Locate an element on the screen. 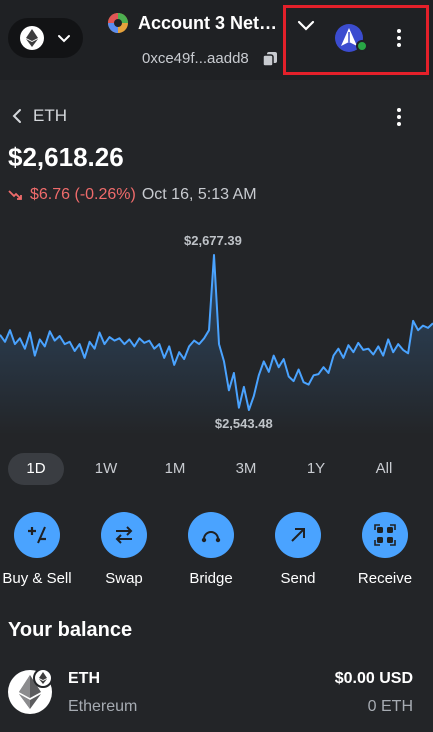 The height and width of the screenshot is (732, 433). copy-icon is located at coordinates (270, 59).